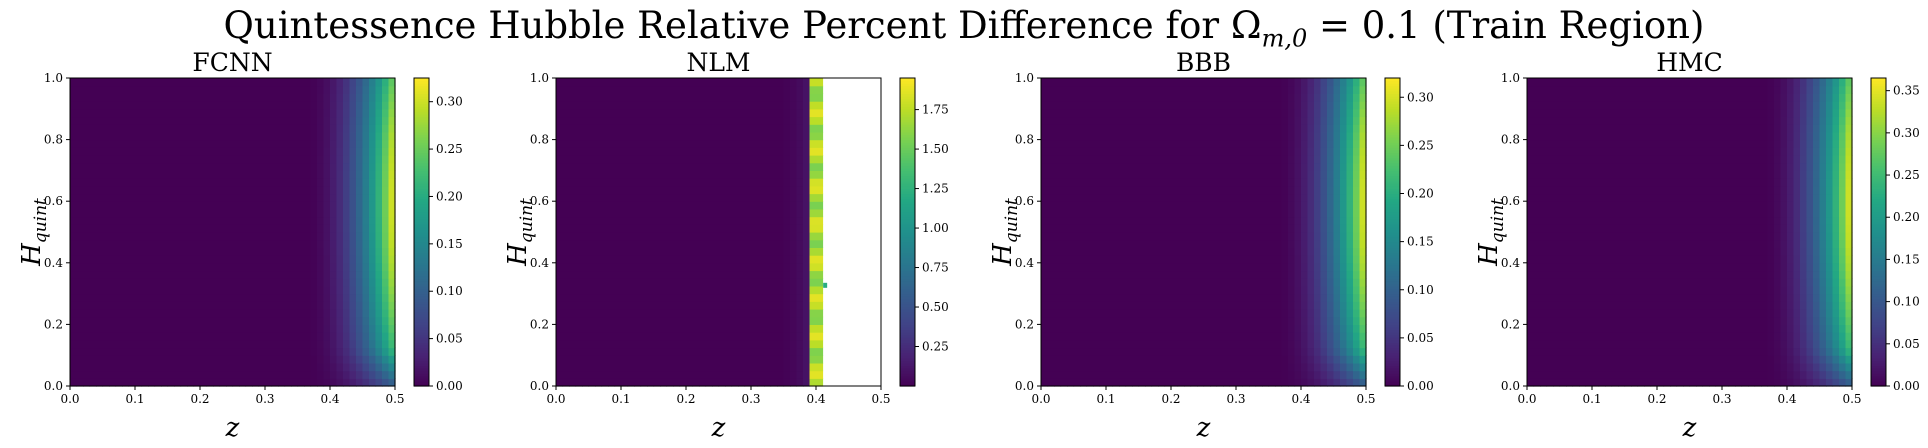  Describe the element at coordinates (1203, 62) in the screenshot. I see `panel-title: BBB` at that location.